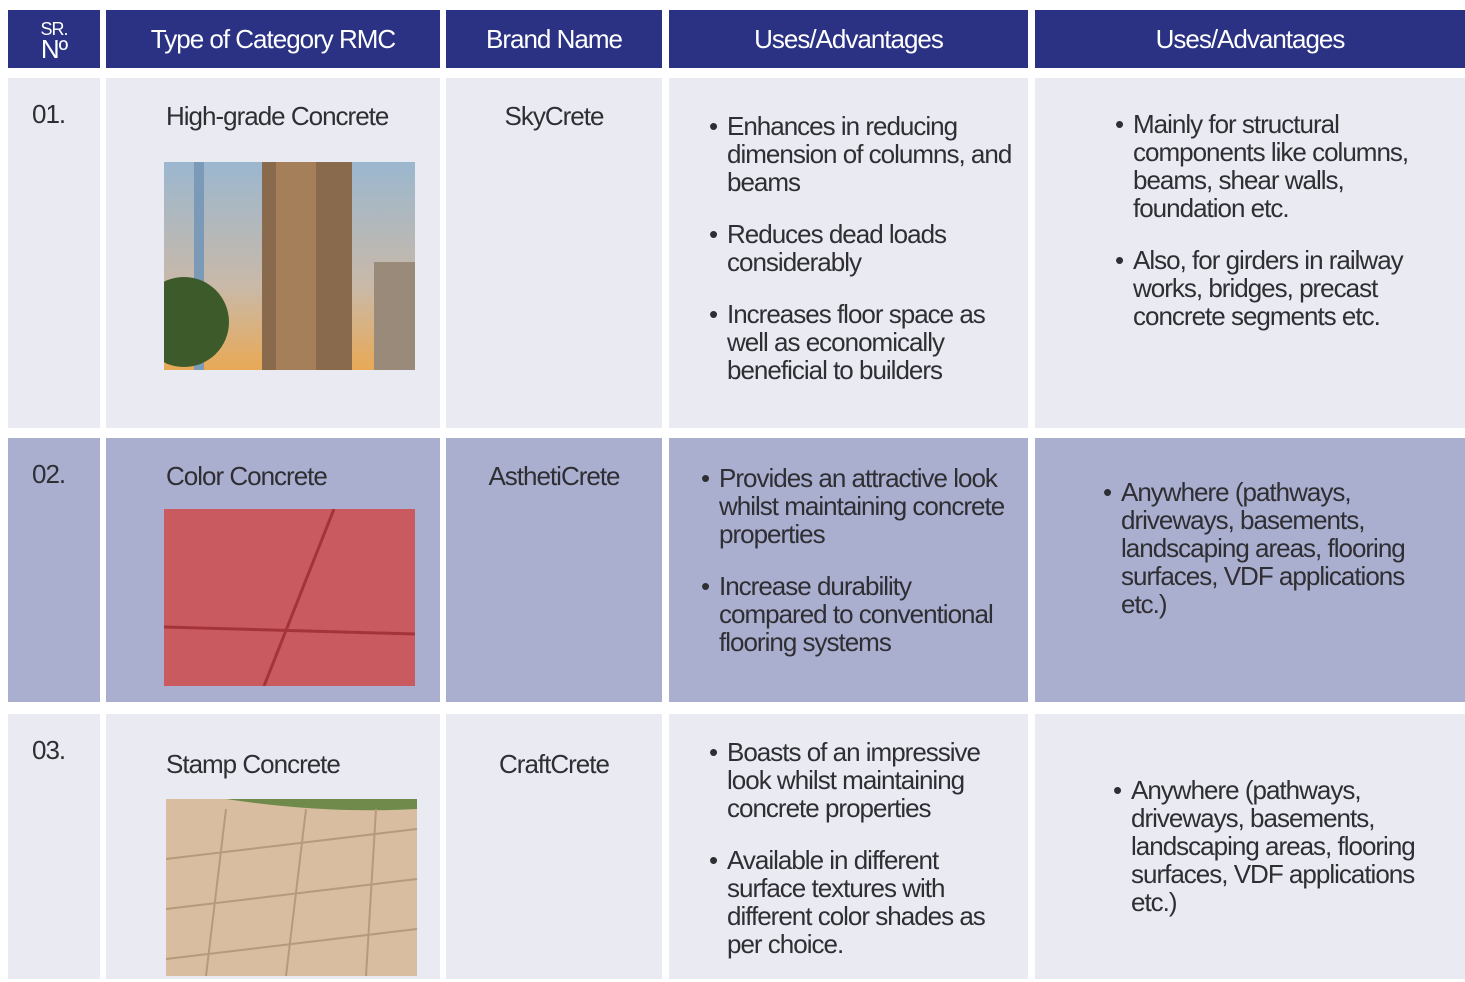  What do you see at coordinates (273, 39) in the screenshot?
I see `header-cell: Type of Category RMC` at bounding box center [273, 39].